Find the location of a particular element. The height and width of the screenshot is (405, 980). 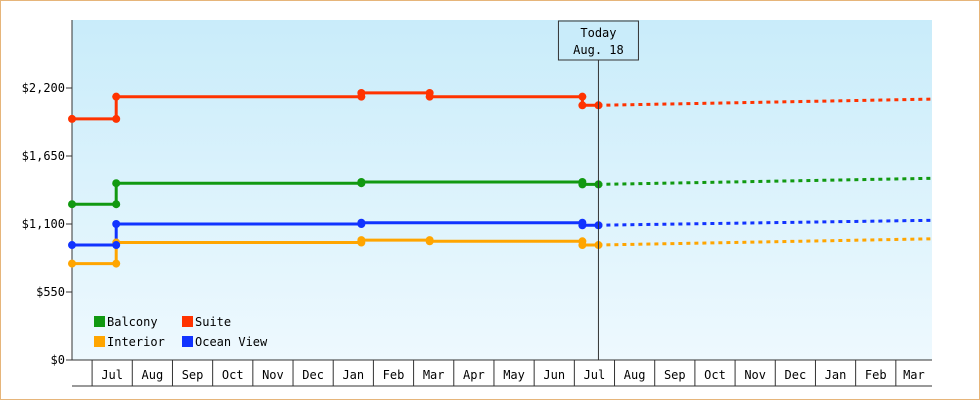

legend-swatch-interior is located at coordinates (99, 341).